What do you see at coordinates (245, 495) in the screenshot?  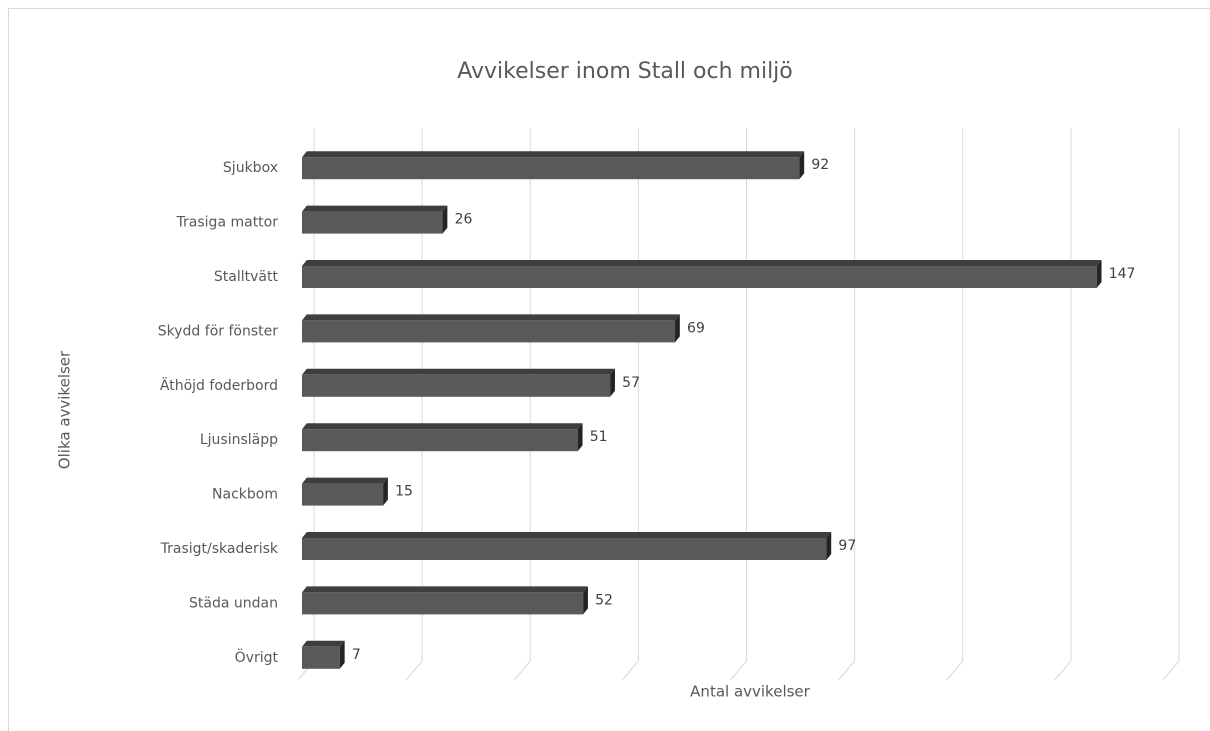 I see `y-tick-label: Nackbom` at bounding box center [245, 495].